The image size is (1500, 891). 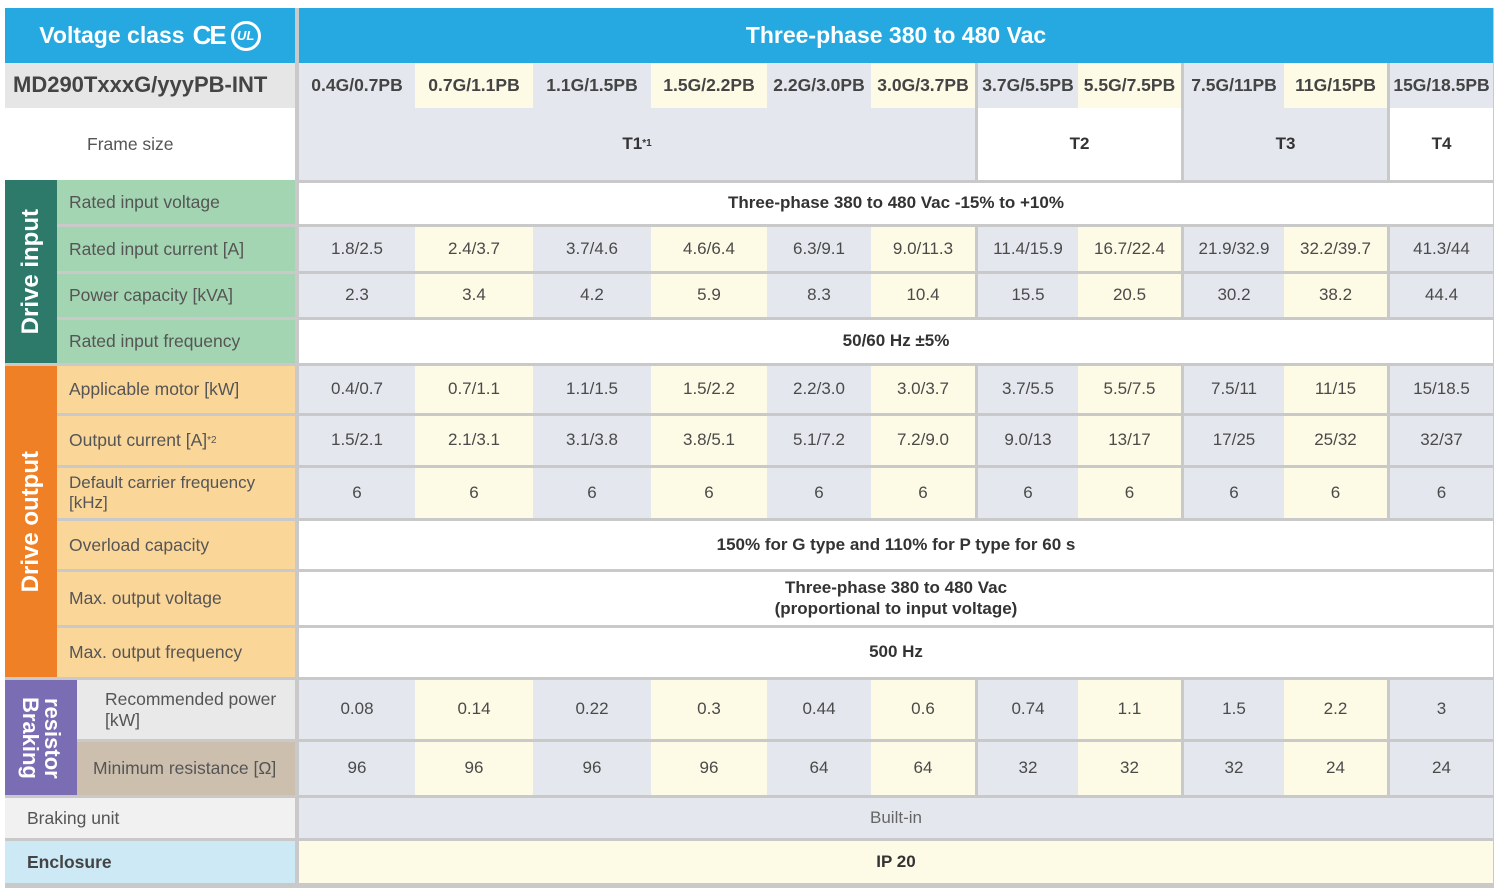 What do you see at coordinates (647, 143) in the screenshot?
I see `frame-t1-note: *1` at bounding box center [647, 143].